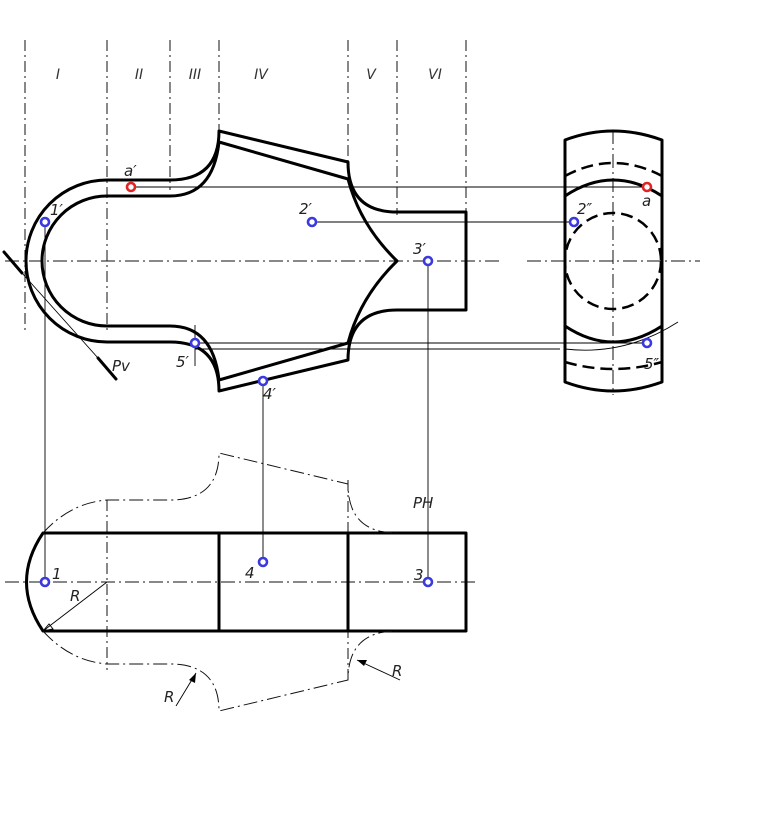 The width and height of the screenshot is (771, 818). Describe the element at coordinates (646, 201) in the screenshot. I see `label-a-side: a` at that location.